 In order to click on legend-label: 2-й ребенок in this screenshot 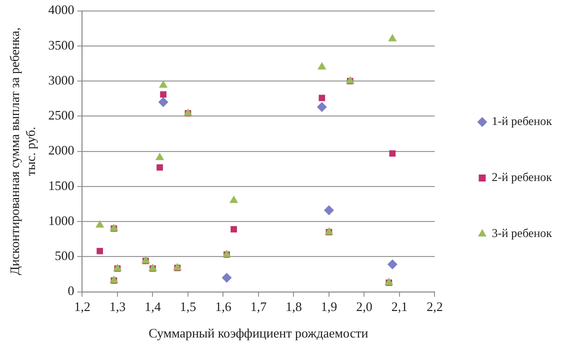, I will do `click(522, 177)`.